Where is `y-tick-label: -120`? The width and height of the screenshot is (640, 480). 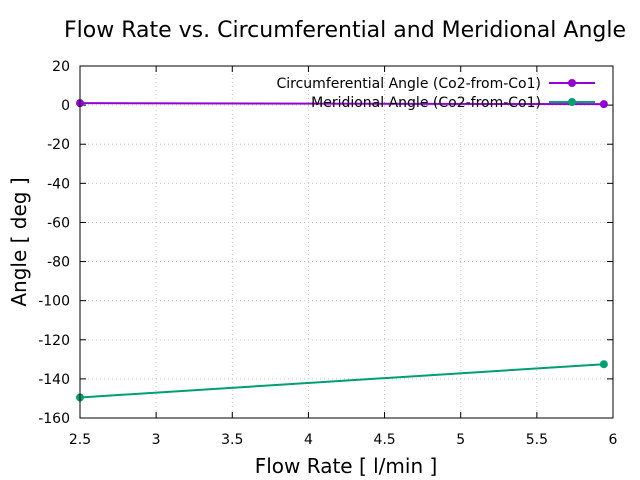
y-tick-label: -120 is located at coordinates (54, 341).